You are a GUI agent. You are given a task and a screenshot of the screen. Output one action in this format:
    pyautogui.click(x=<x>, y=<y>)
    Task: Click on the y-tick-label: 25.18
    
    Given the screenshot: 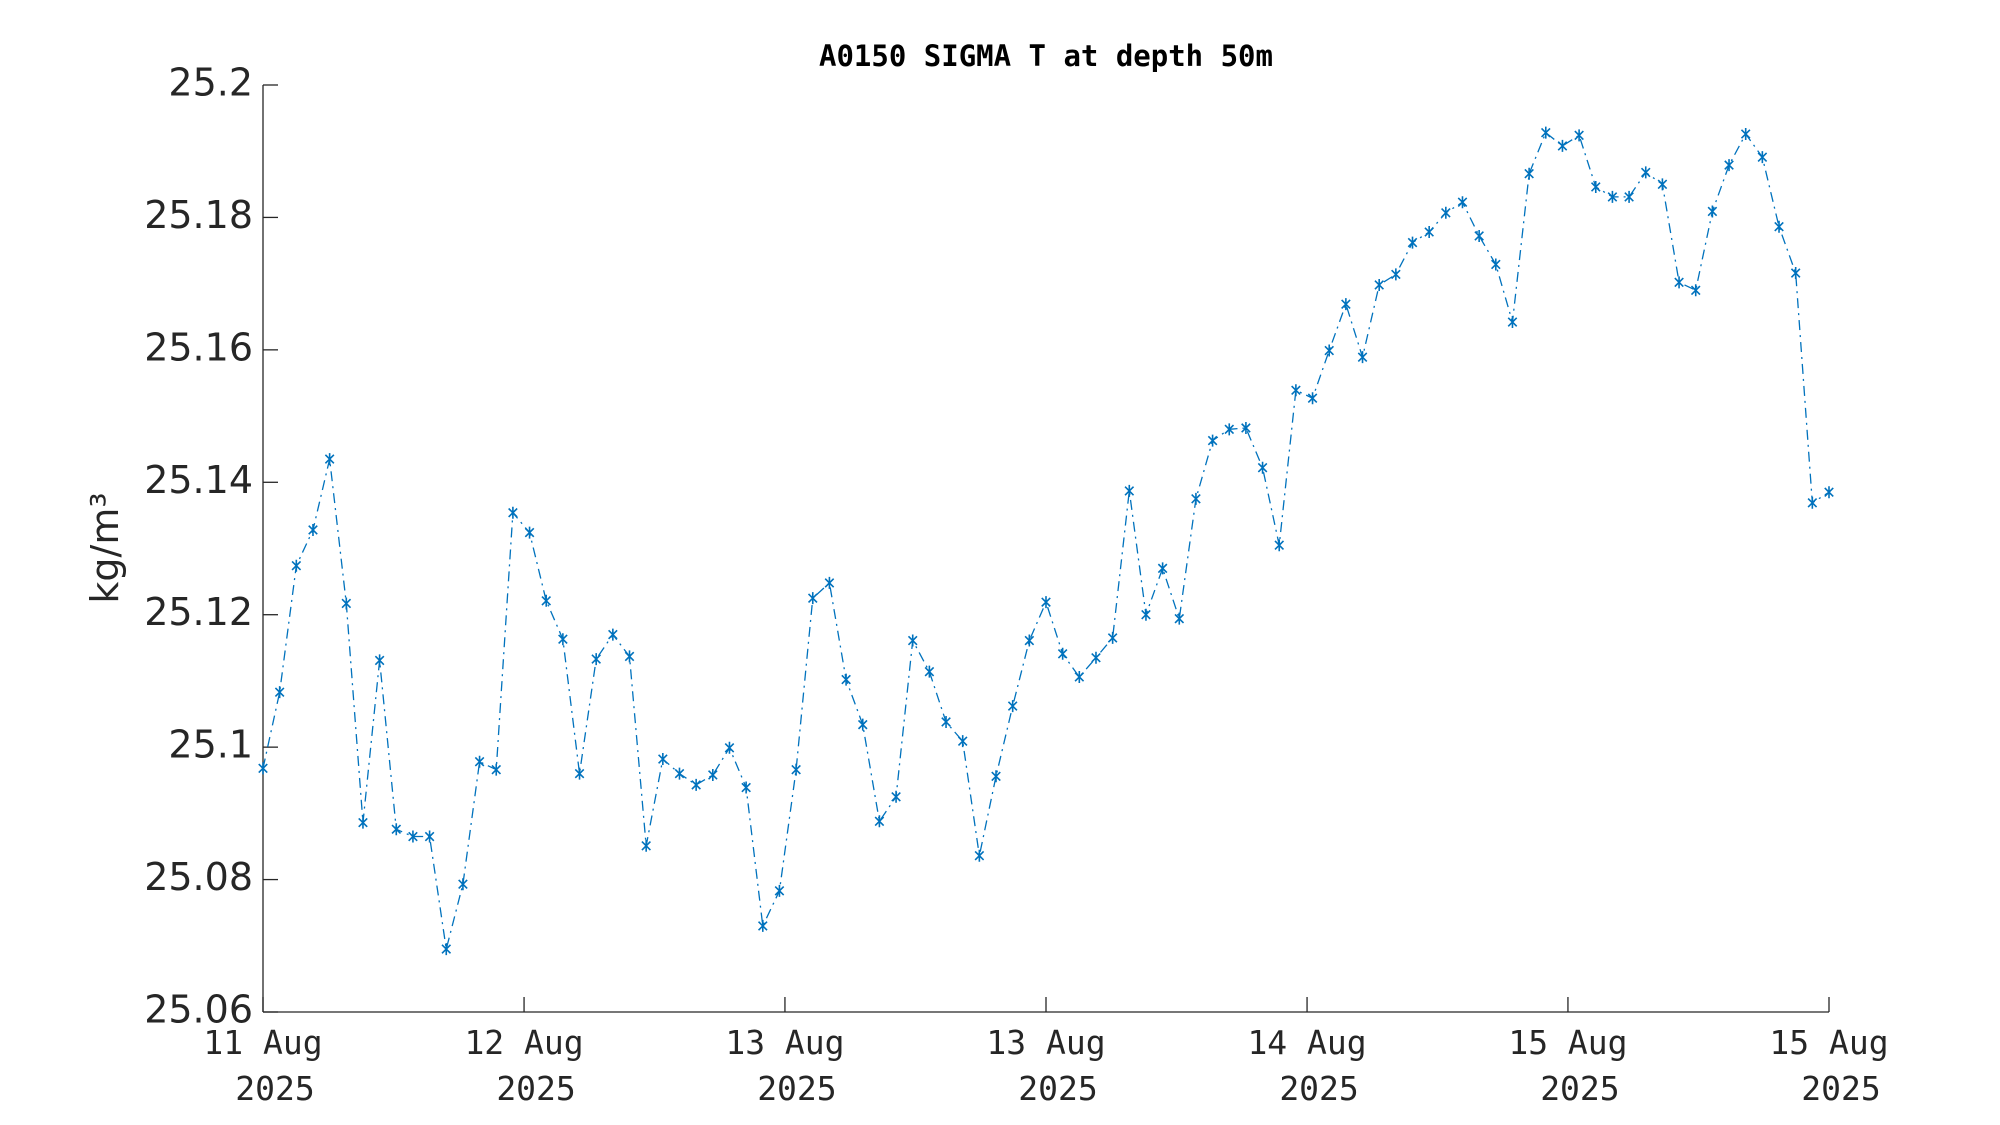 What is the action you would take?
    pyautogui.click(x=198, y=215)
    